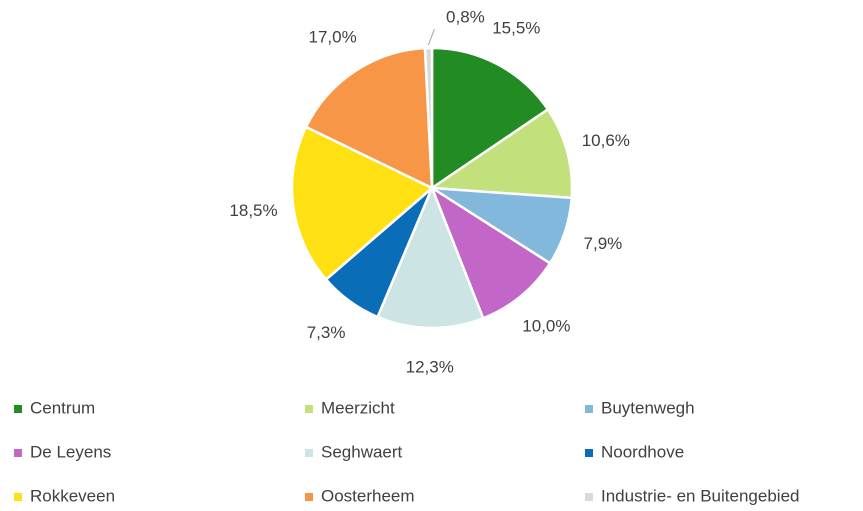  What do you see at coordinates (465, 16) in the screenshot?
I see `data-label: 0,8%` at bounding box center [465, 16].